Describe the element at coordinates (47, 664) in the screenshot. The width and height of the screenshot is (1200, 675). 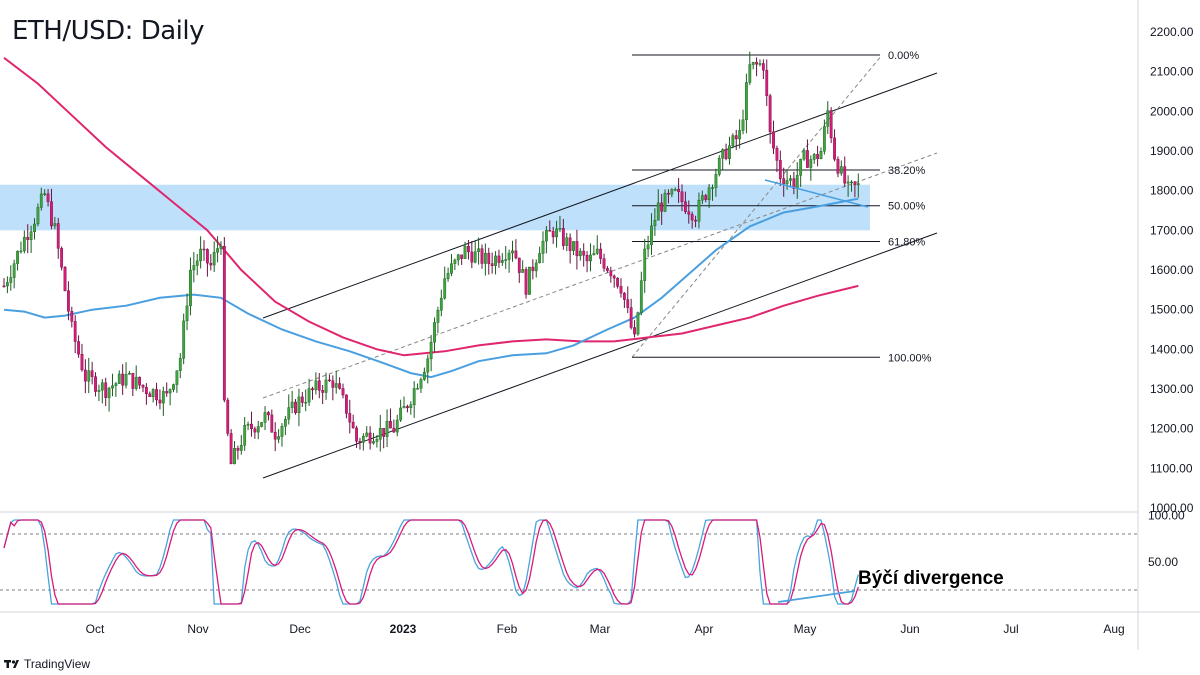
I see `brand: TradingView` at that location.